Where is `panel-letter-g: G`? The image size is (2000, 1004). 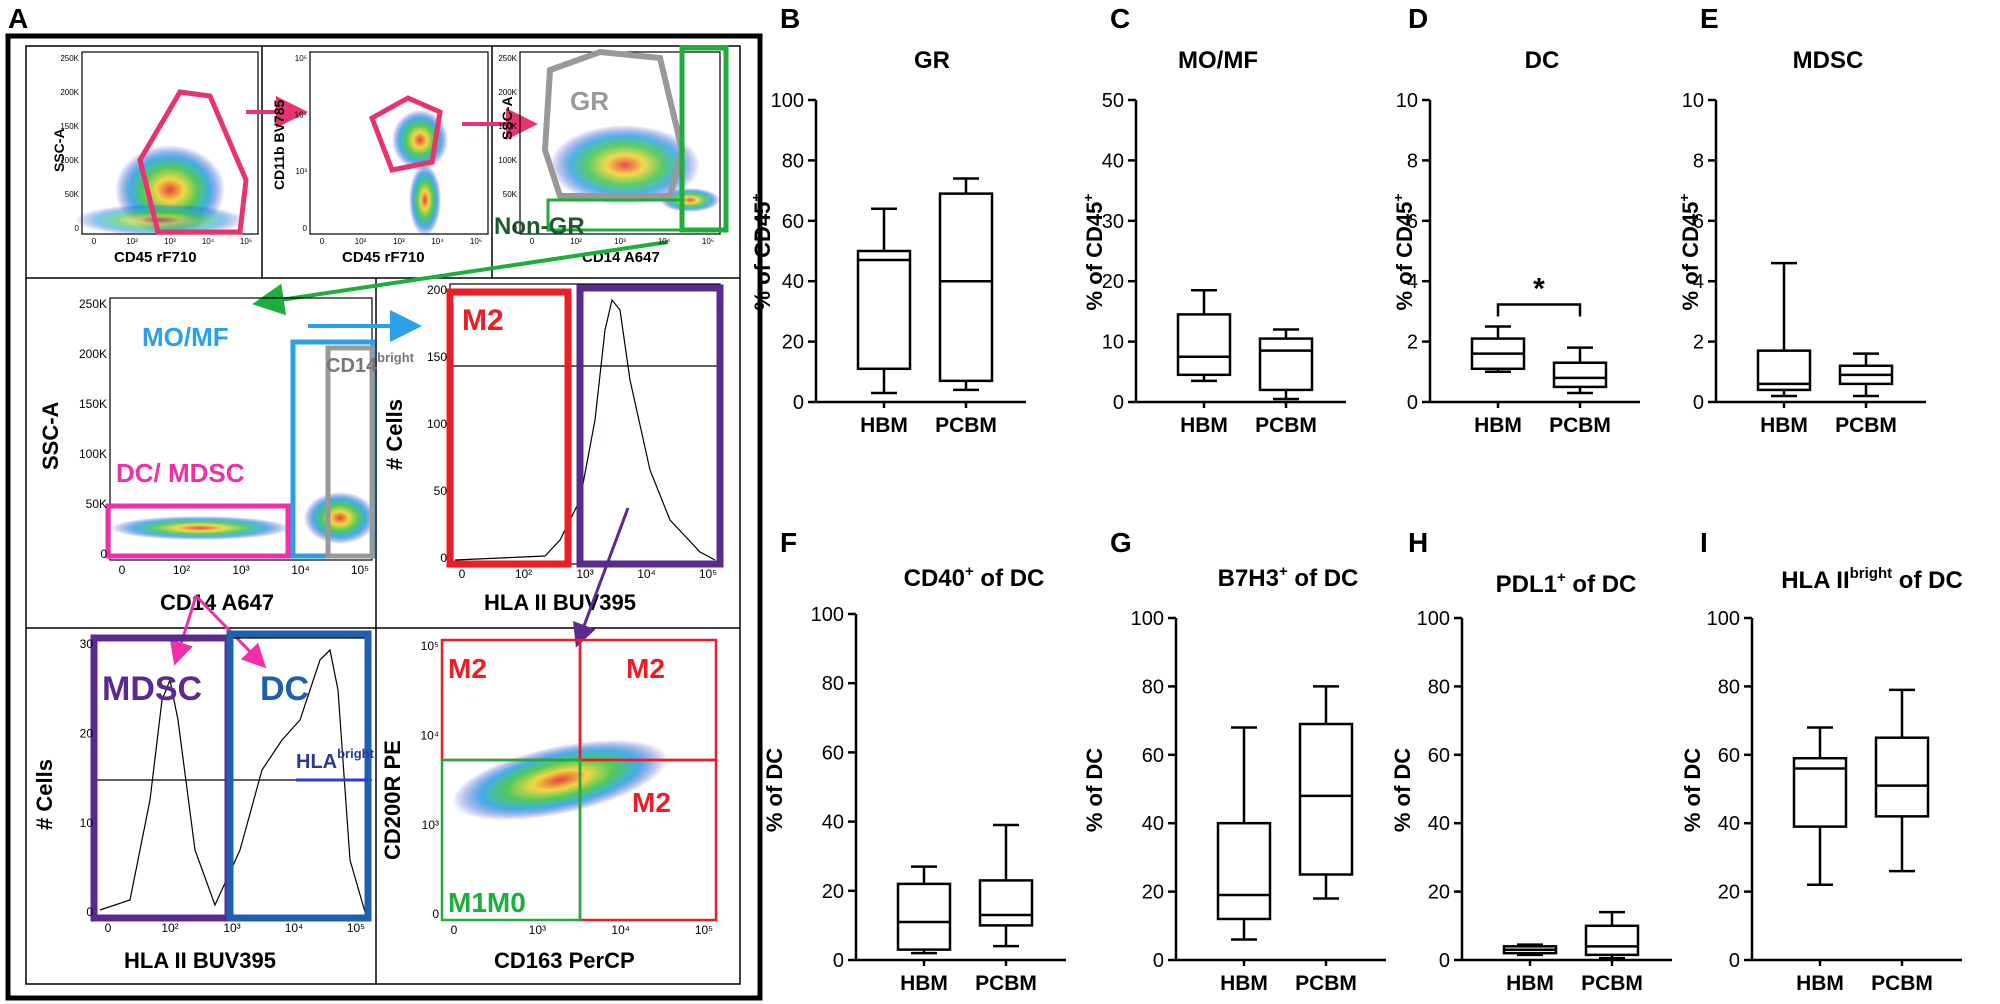
panel-letter-g: G is located at coordinates (1121, 542).